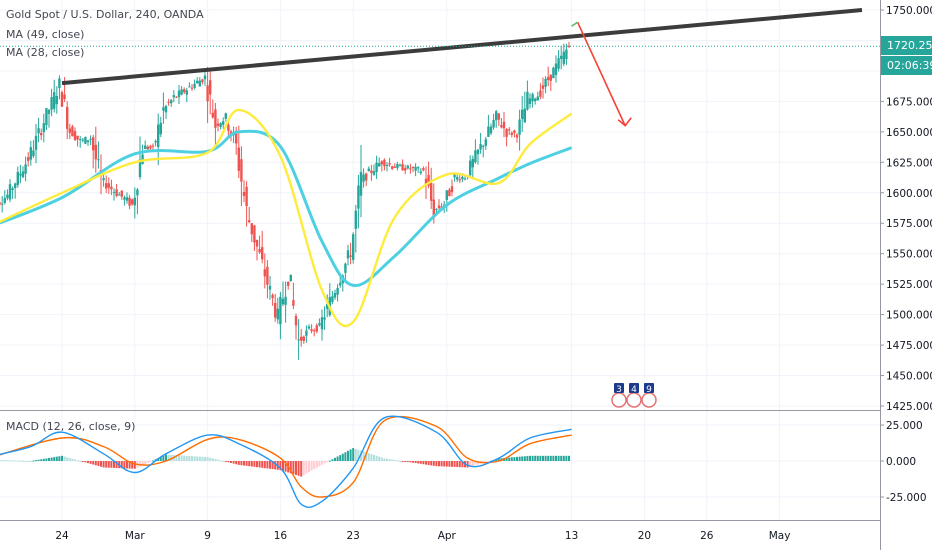  What do you see at coordinates (906, 498) in the screenshot?
I see `macd-tick-label: -25.000` at bounding box center [906, 498].